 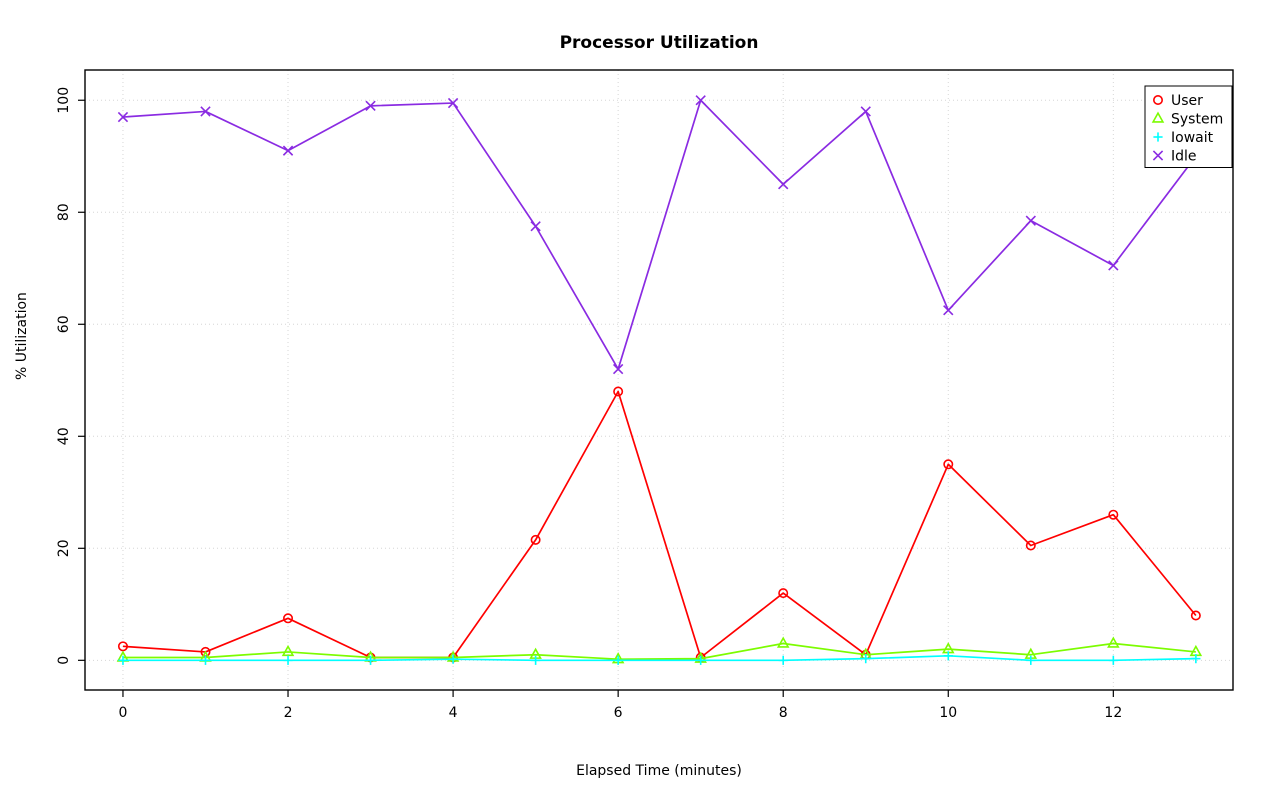 I want to click on y-tick-label: 20, so click(x=64, y=548).